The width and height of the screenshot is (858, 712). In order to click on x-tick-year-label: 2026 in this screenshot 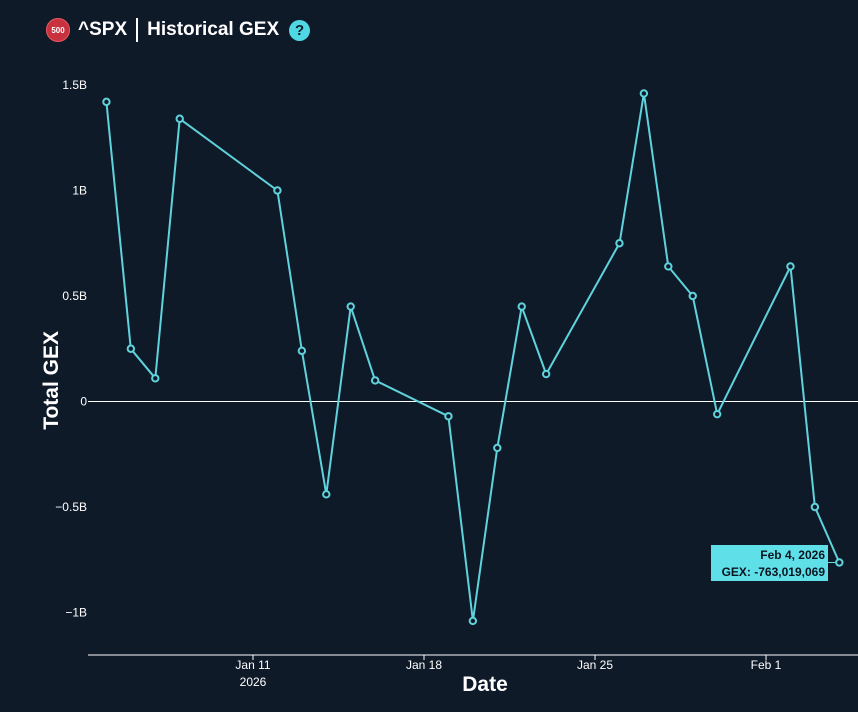, I will do `click(253, 682)`.